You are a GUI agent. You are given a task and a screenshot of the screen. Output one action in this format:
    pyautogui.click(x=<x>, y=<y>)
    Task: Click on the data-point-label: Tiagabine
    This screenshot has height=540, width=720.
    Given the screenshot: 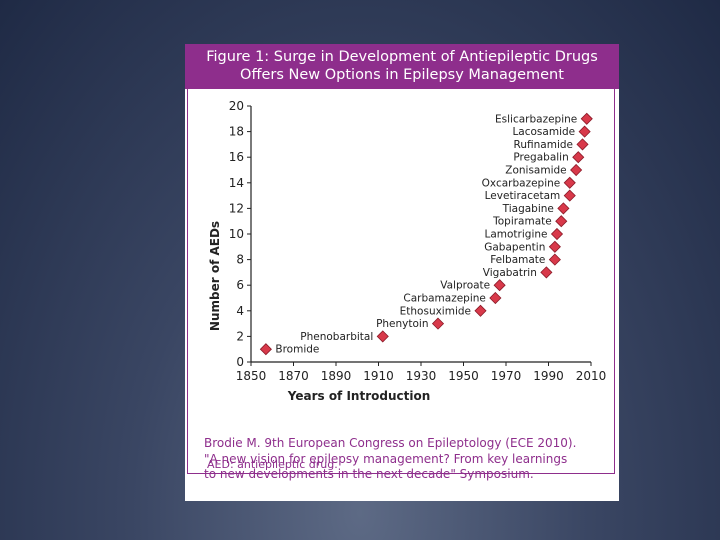 What is the action you would take?
    pyautogui.click(x=528, y=209)
    